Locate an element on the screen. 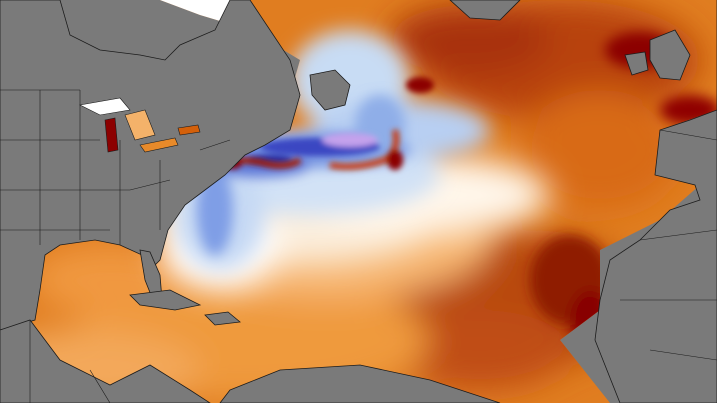 The height and width of the screenshot is (403, 717). hispaniola is located at coordinates (222, 318).